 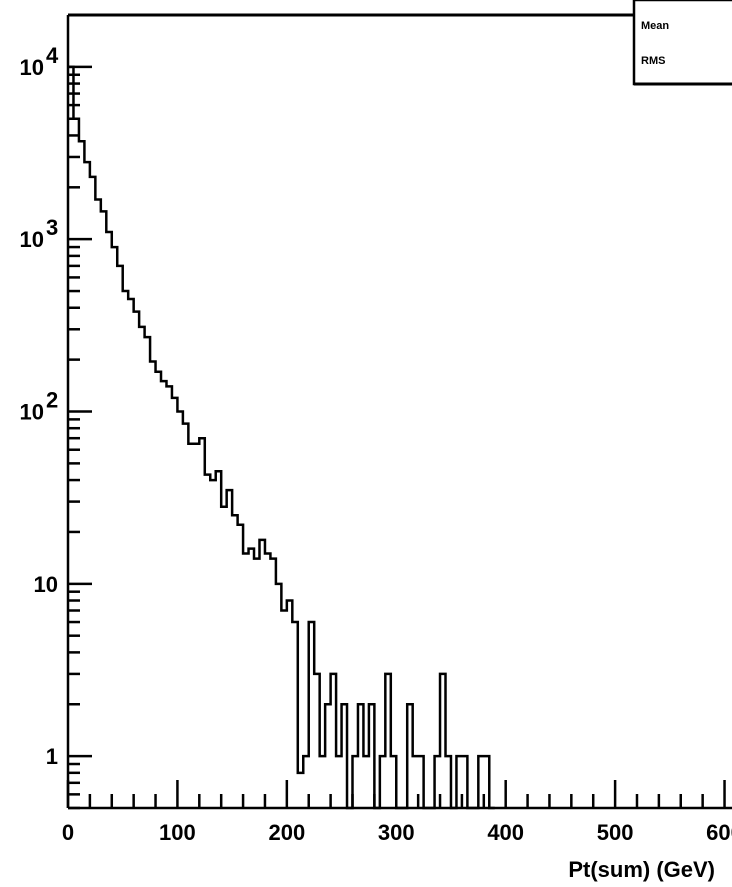 What do you see at coordinates (52, 55) in the screenshot?
I see `y-tick-exponent: 4` at bounding box center [52, 55].